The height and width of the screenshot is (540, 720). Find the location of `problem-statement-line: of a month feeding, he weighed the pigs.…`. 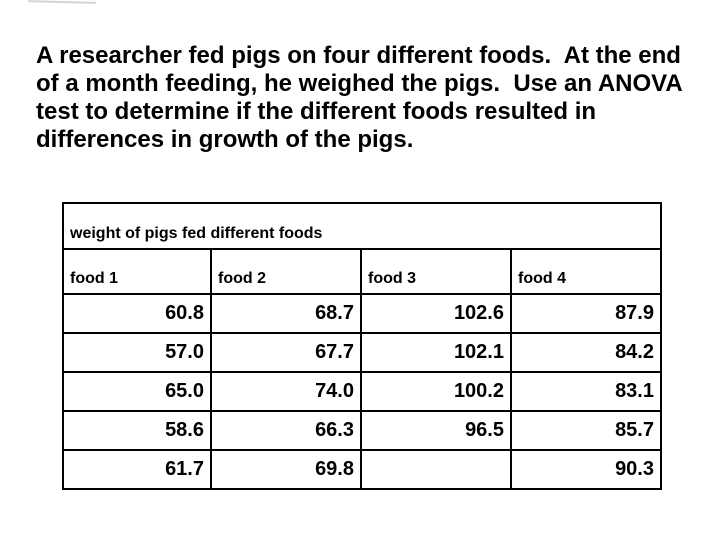

problem-statement-line: of a month feeding, he weighed the pigs.… is located at coordinates (359, 83).